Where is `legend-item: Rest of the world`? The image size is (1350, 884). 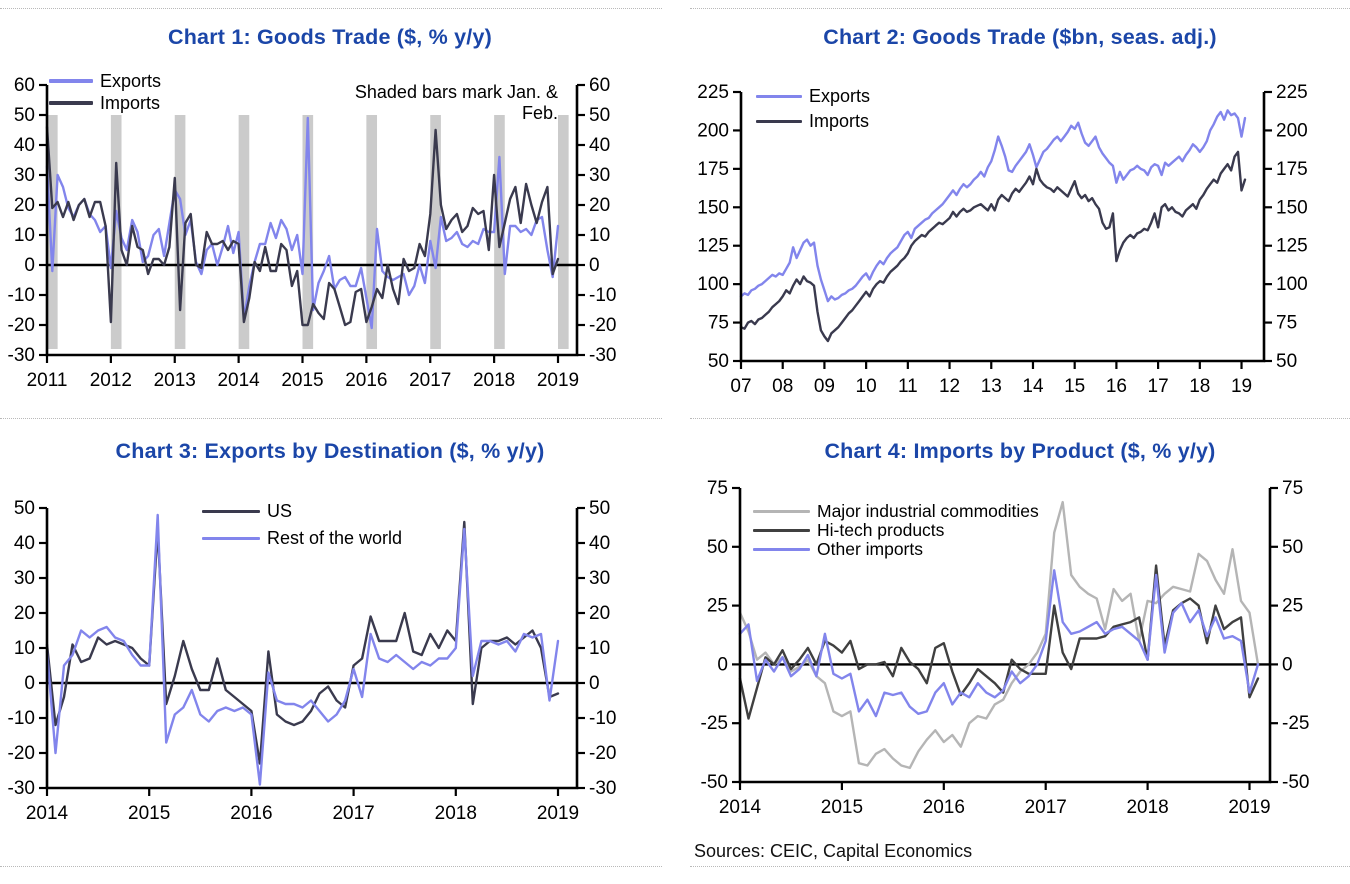 legend-item: Rest of the world is located at coordinates (302, 538).